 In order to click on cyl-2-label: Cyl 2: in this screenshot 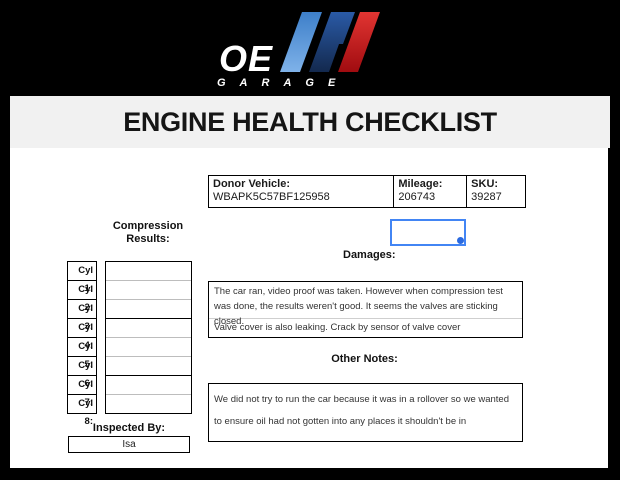, I will do `click(82, 296)`.